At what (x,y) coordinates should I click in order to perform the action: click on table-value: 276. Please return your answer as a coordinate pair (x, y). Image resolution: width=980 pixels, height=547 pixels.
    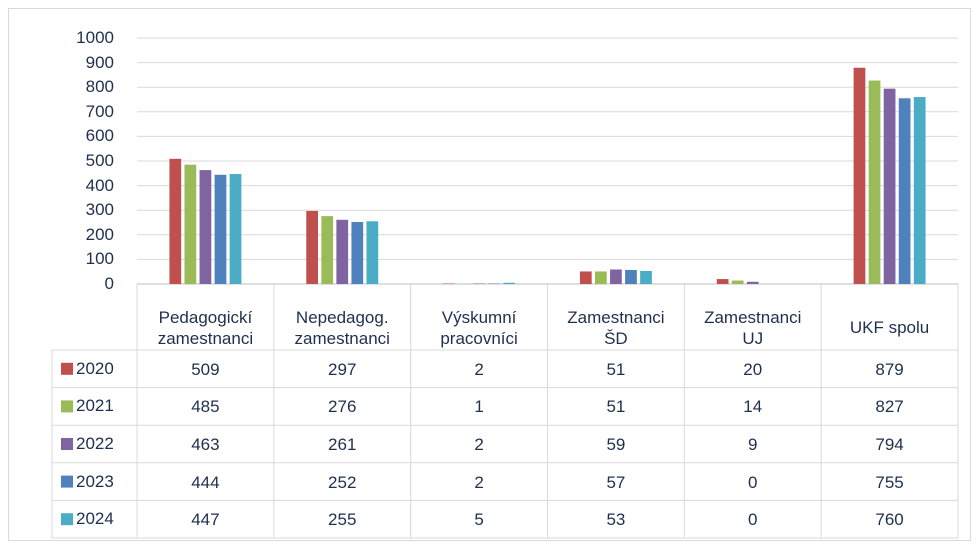
    Looking at the image, I should click on (342, 407).